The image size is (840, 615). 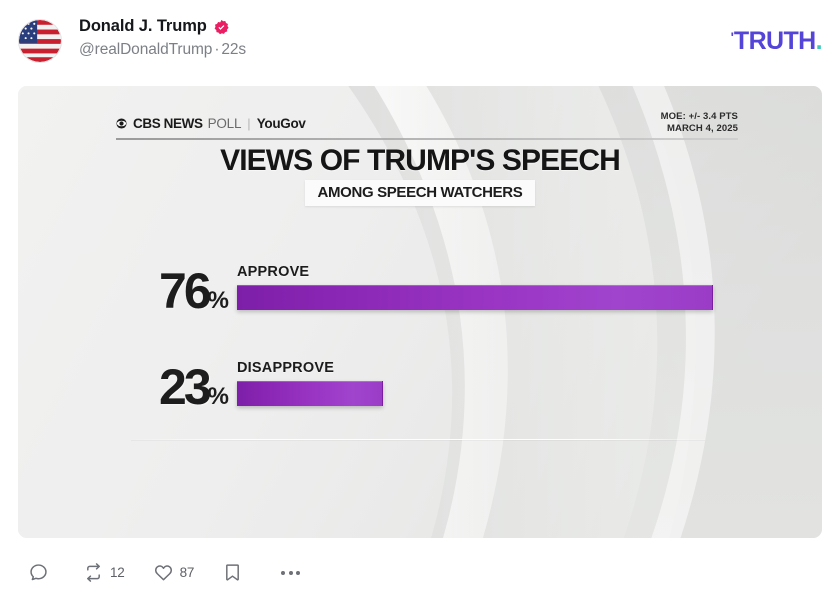 What do you see at coordinates (224, 123) in the screenshot?
I see `poll-source-type: POLL` at bounding box center [224, 123].